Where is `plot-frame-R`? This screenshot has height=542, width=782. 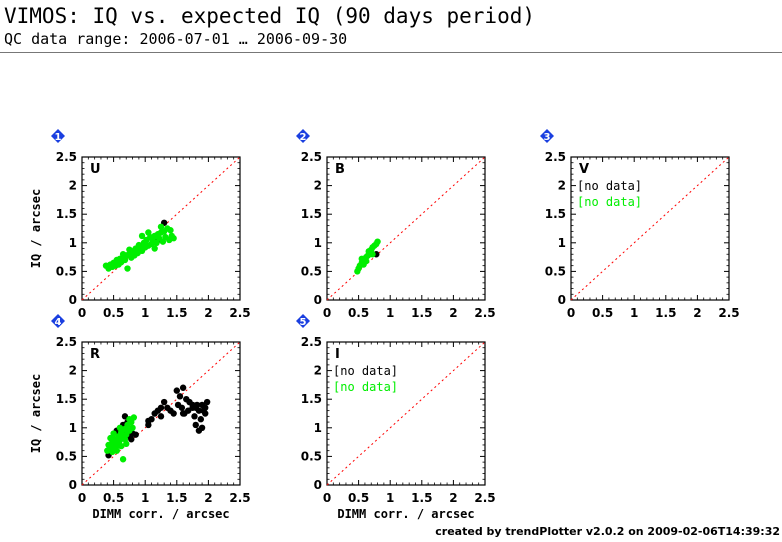 plot-frame-R is located at coordinates (161, 413).